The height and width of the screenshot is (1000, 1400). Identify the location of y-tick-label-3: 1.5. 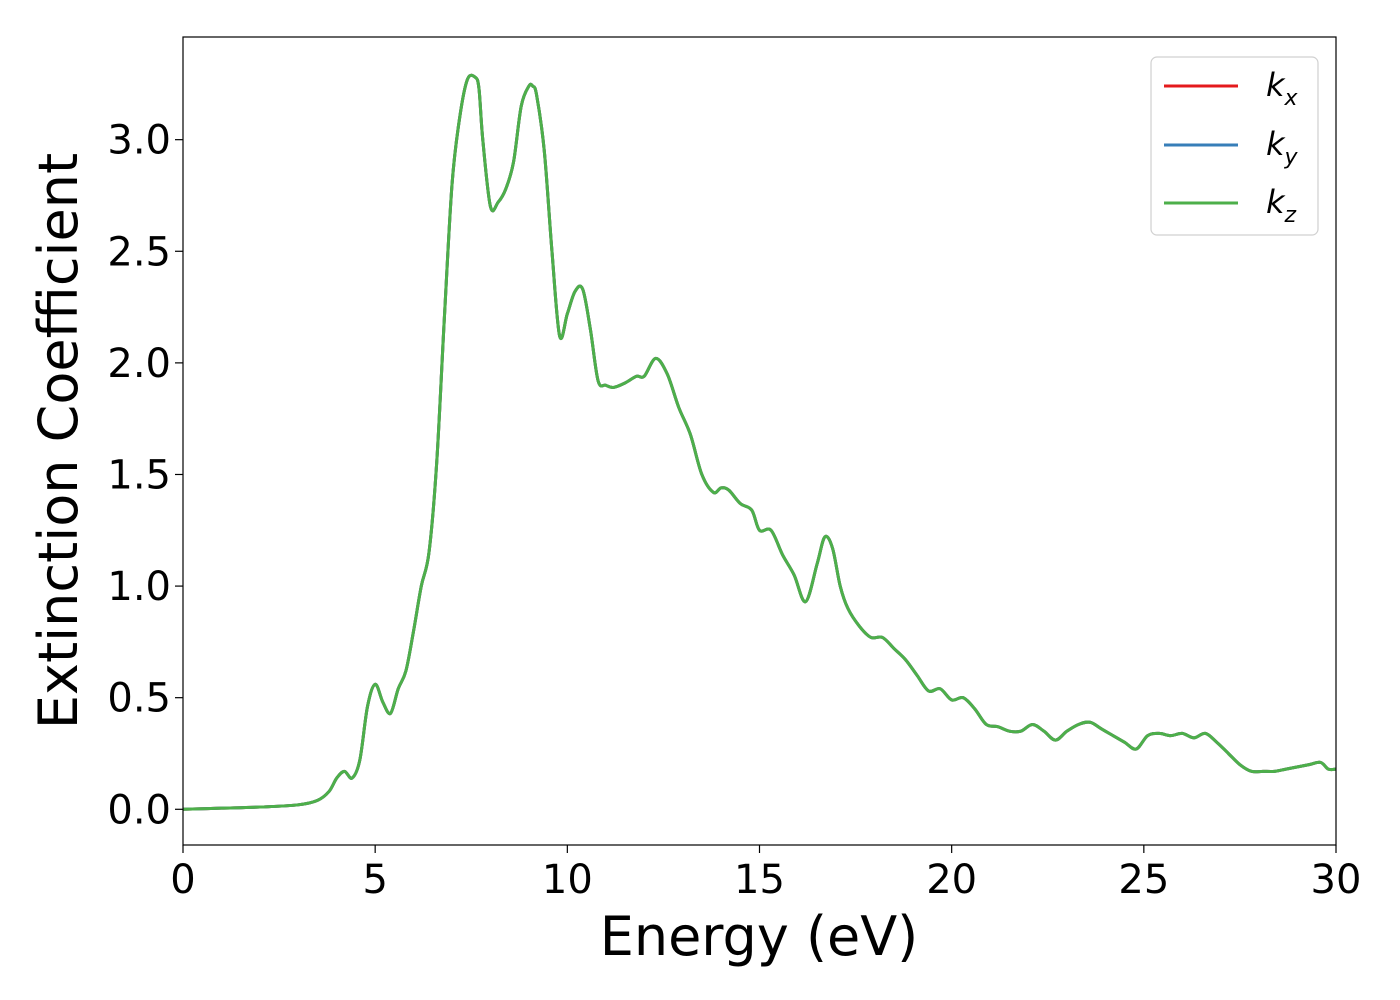
(139, 475).